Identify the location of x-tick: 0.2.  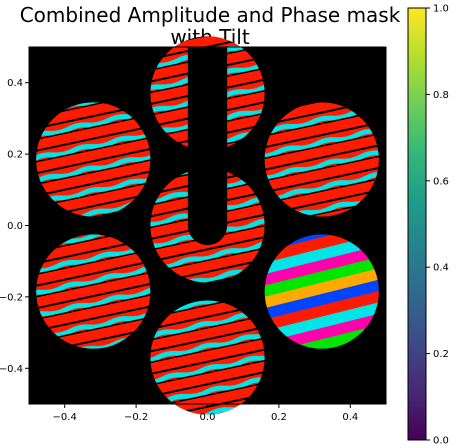
(279, 413).